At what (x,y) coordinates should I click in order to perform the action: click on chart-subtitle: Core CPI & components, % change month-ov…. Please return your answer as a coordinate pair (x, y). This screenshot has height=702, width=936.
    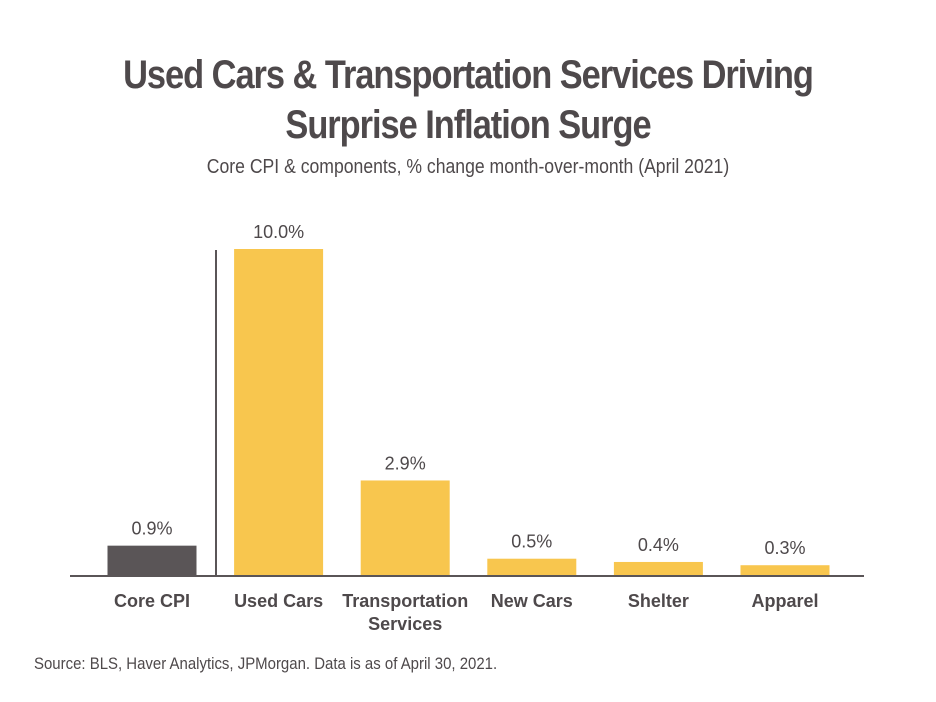
    Looking at the image, I should click on (468, 167).